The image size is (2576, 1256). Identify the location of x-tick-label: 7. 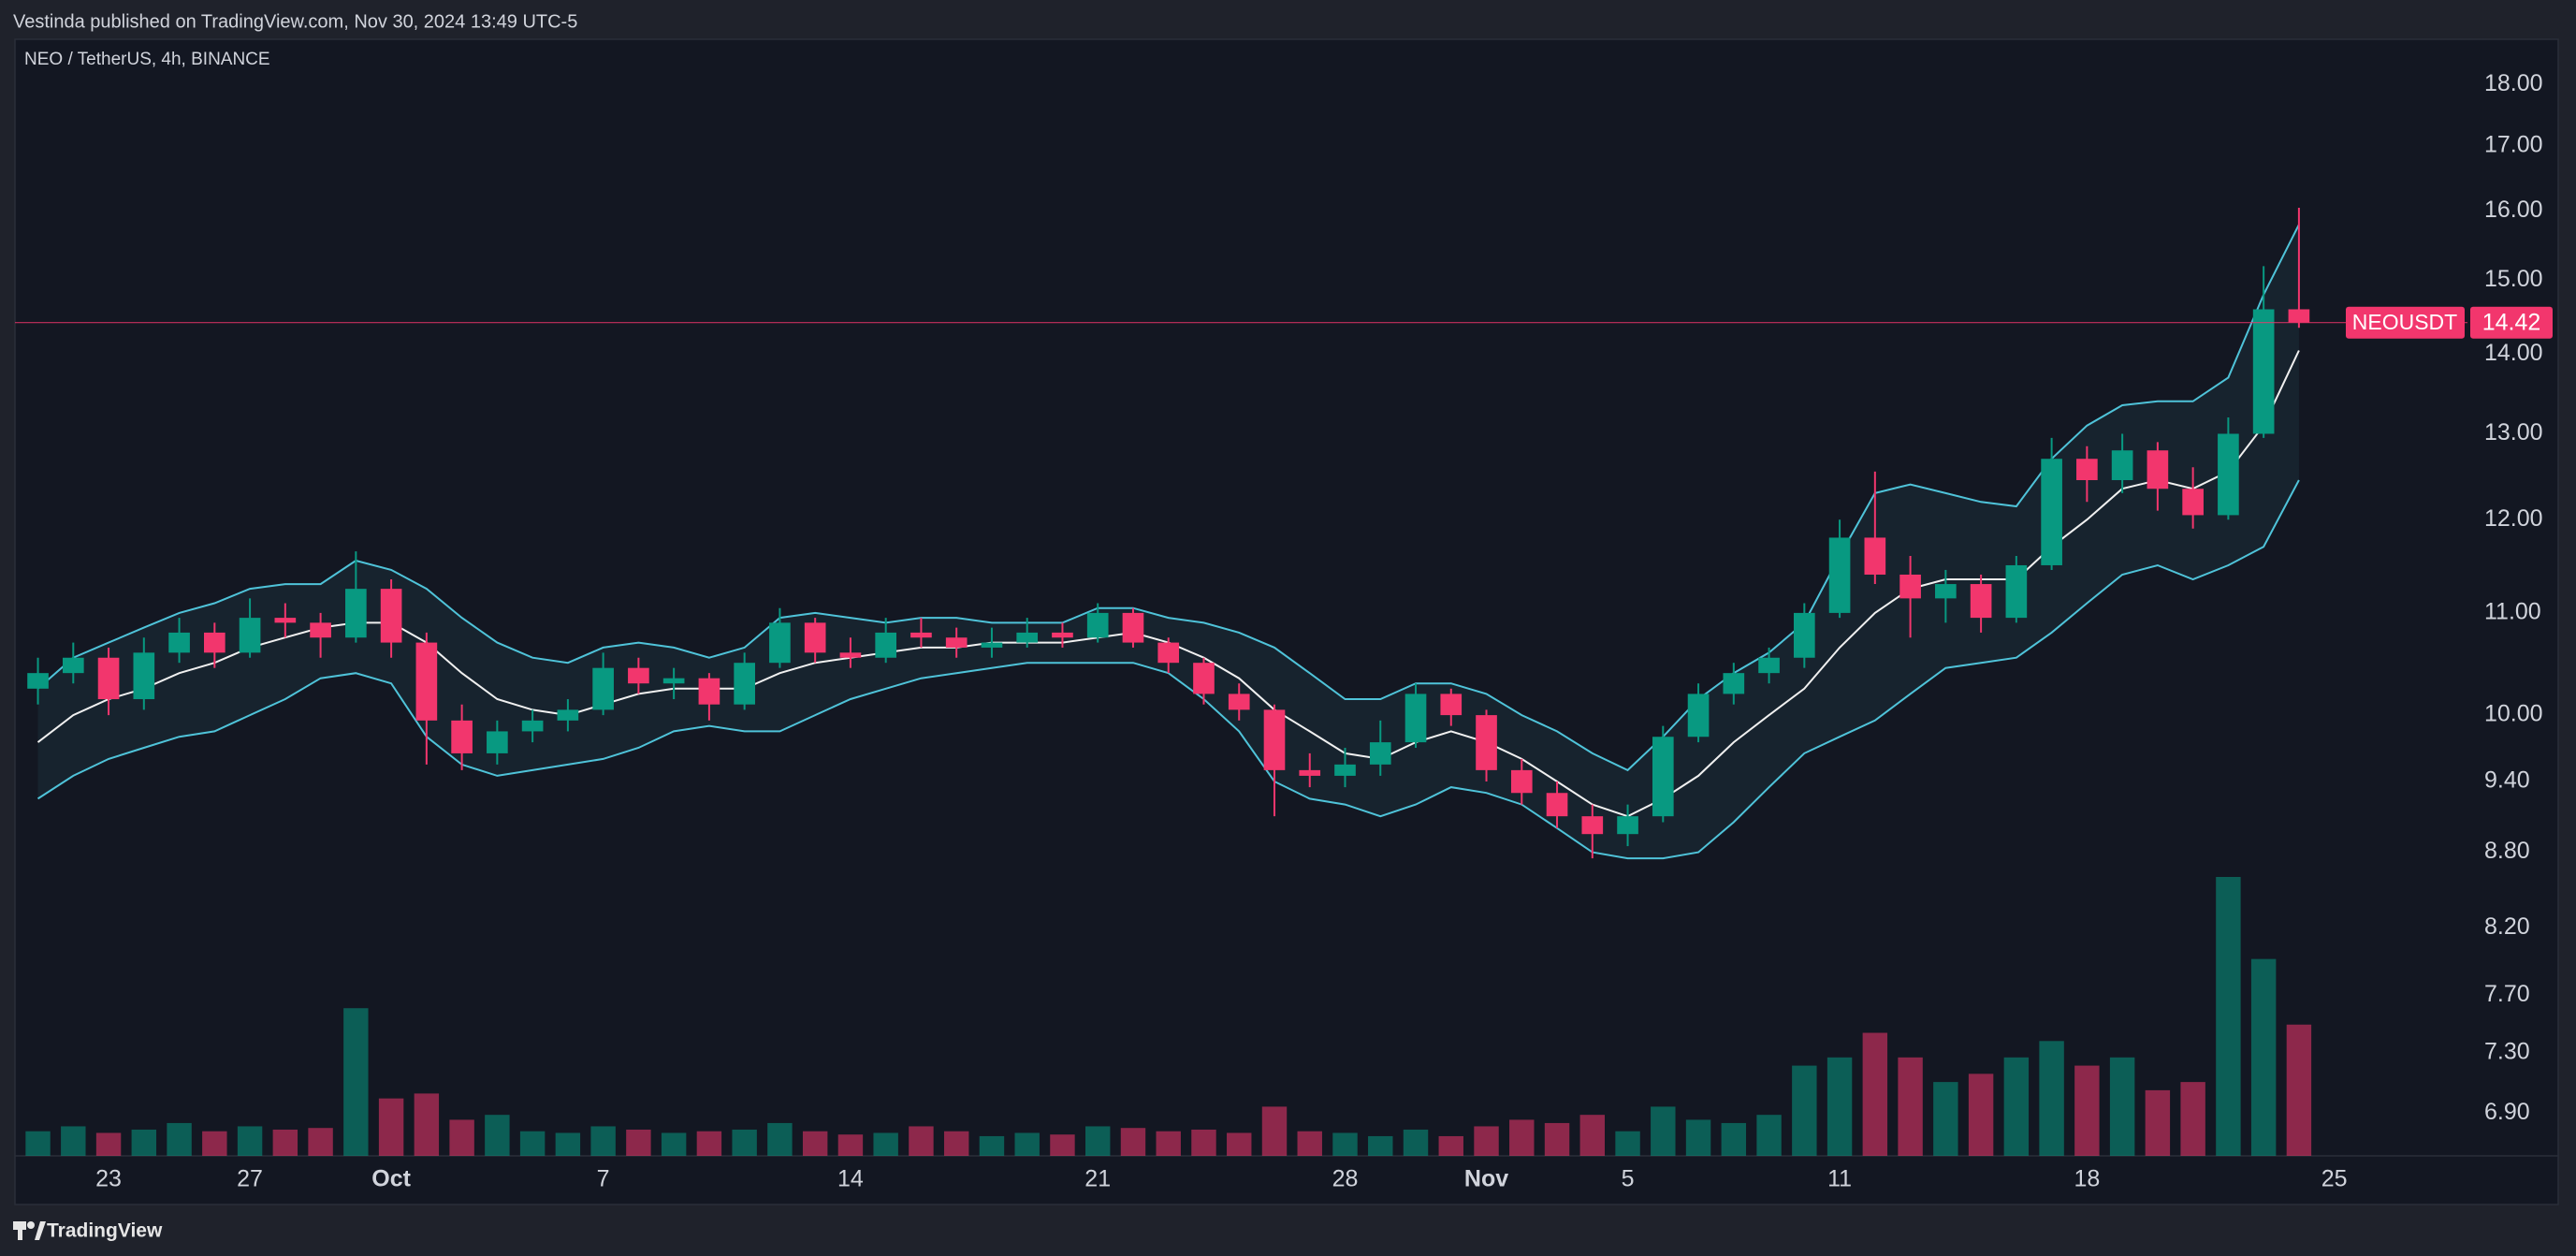
(603, 1179).